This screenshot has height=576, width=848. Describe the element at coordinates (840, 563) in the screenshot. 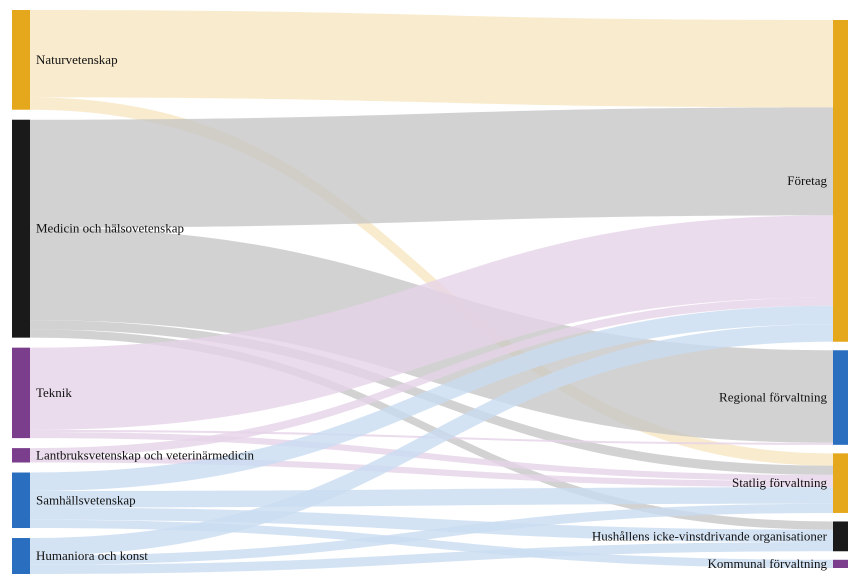

I see `target-node-kom` at that location.